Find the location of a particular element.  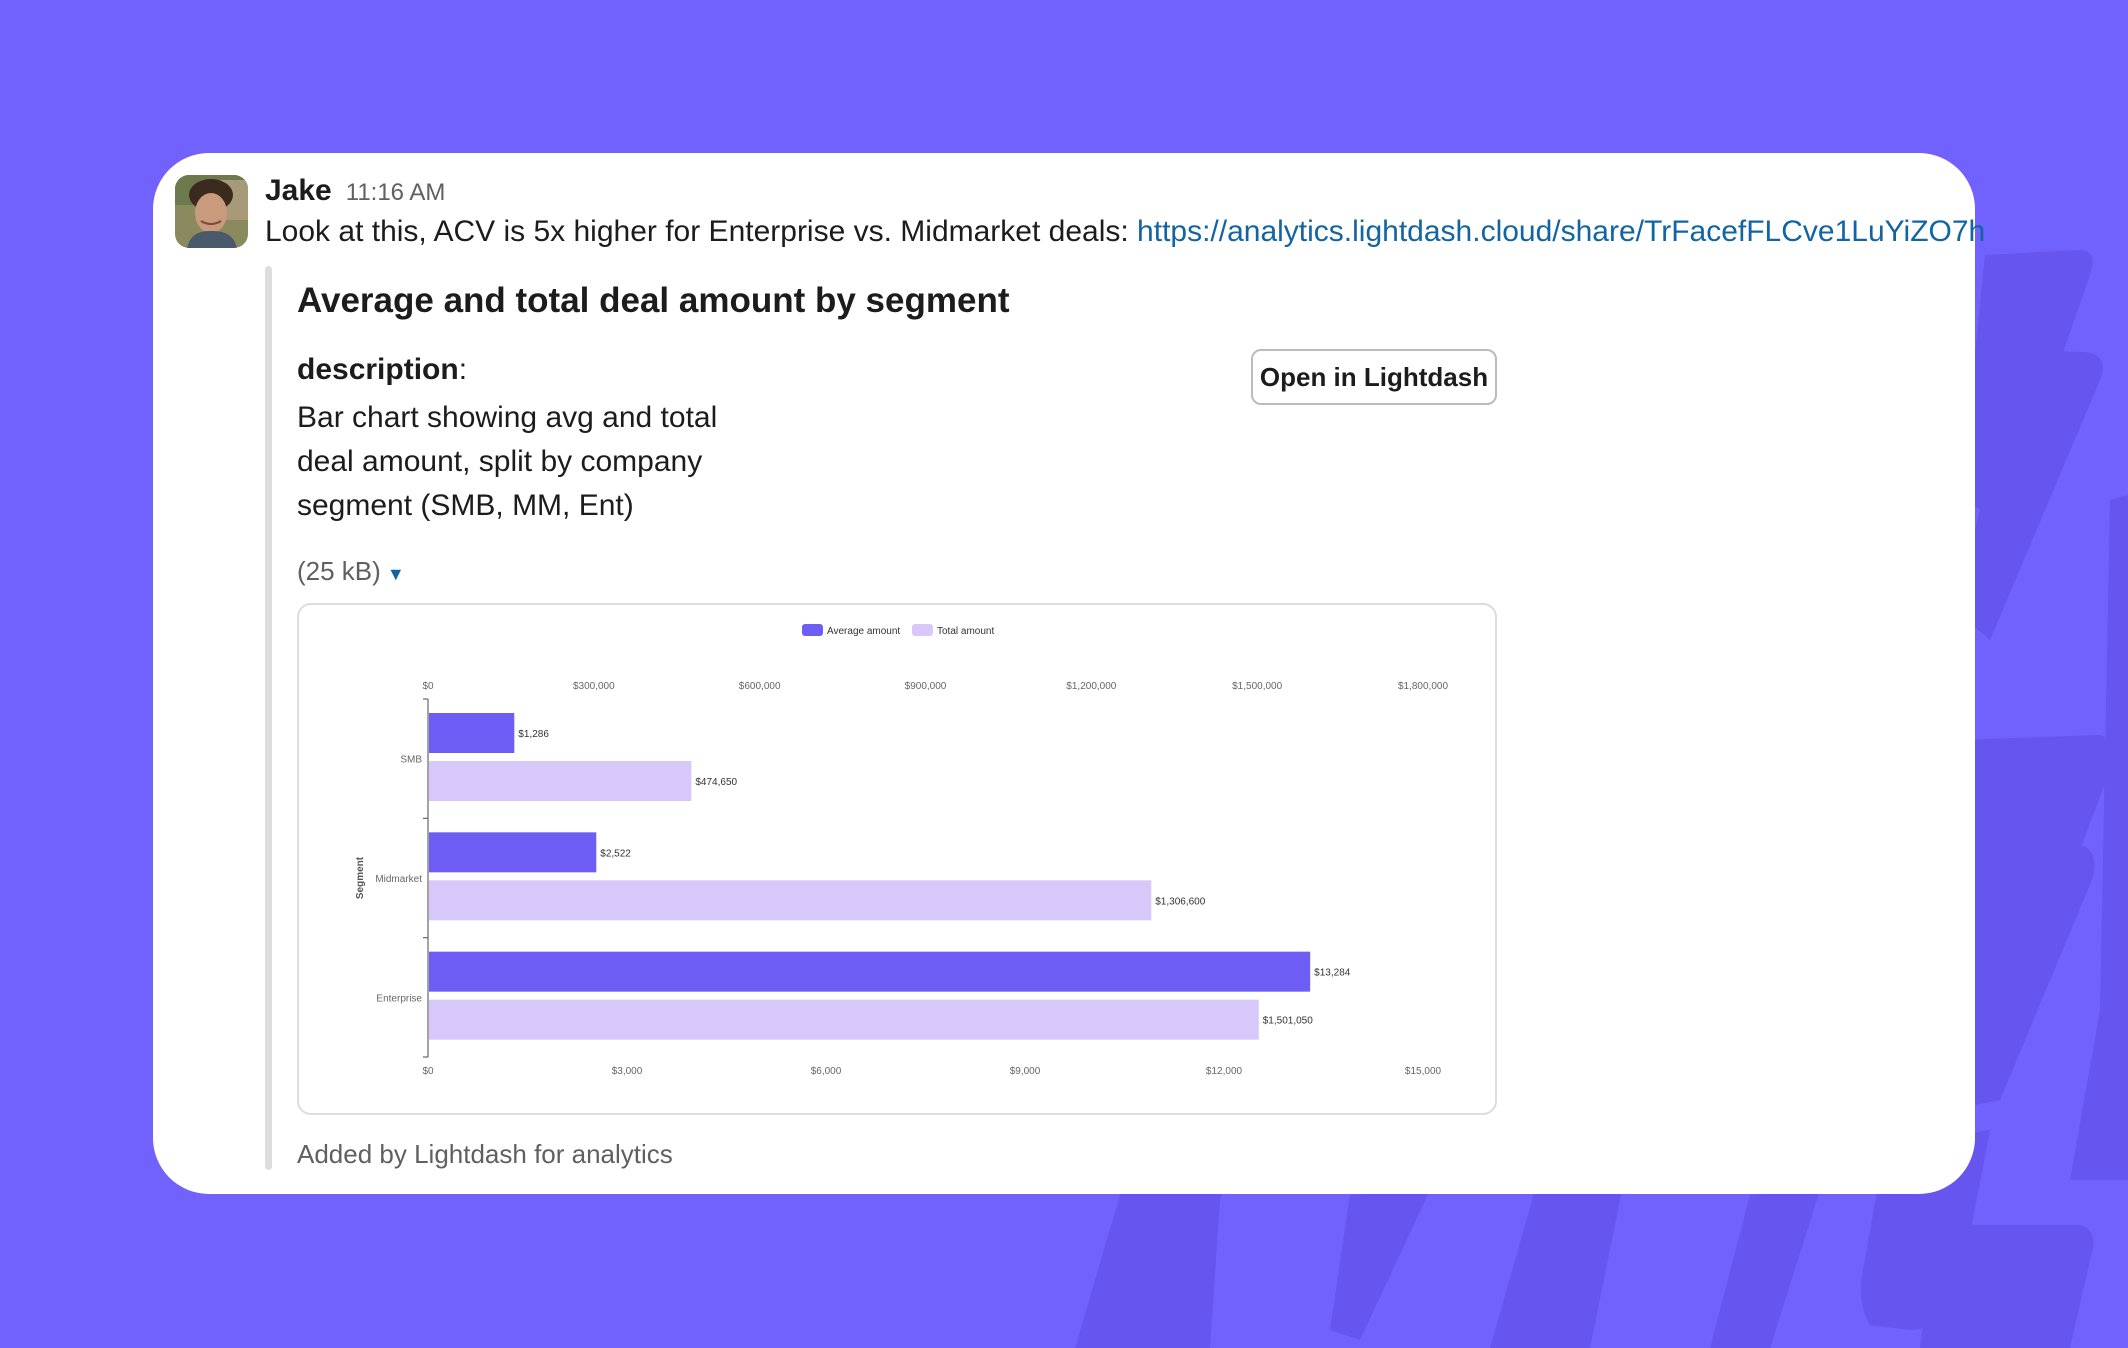

message-header: Jake 11:16 AM is located at coordinates (355, 191).